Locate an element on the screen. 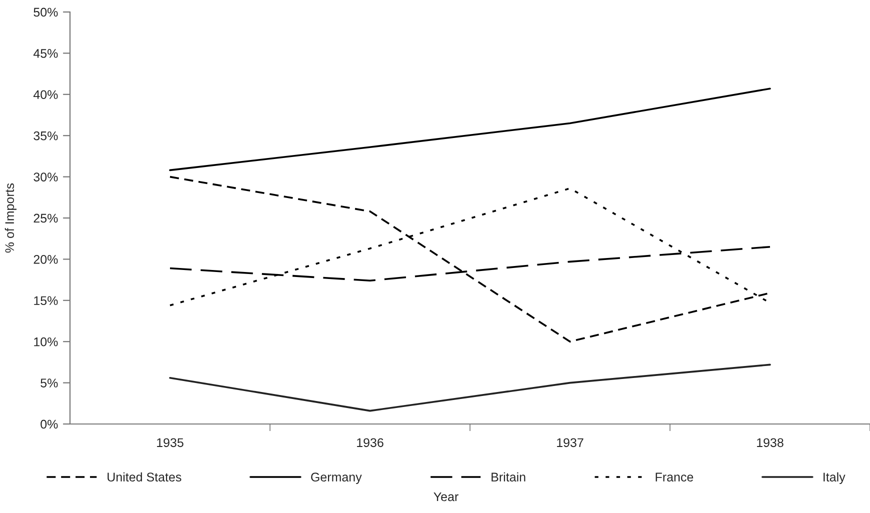 This screenshot has width=870, height=513. y-tick-label: 25% is located at coordinates (46, 218).